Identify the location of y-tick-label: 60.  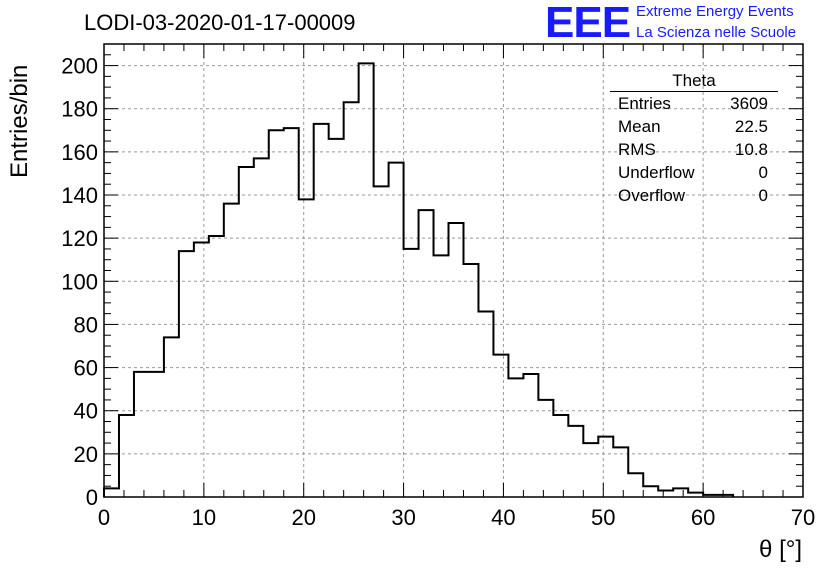
(86, 368).